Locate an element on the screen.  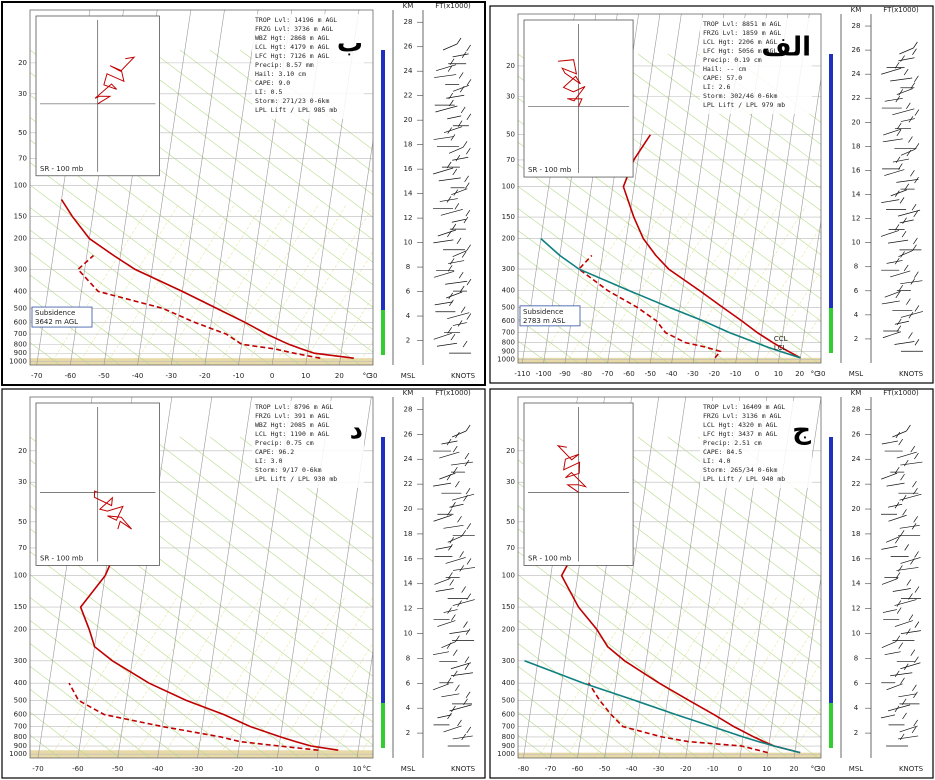
side-label: KM is located at coordinates (856, 10).